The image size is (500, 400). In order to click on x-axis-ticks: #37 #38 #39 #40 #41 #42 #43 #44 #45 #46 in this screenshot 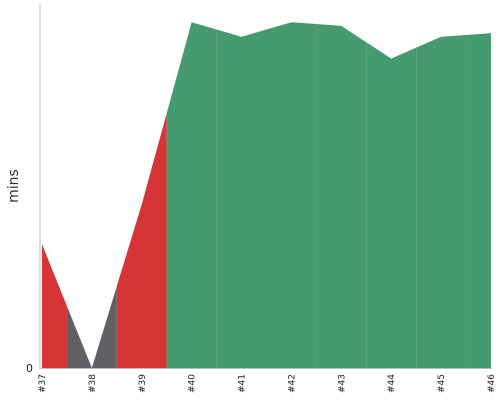, I will do `click(267, 383)`.